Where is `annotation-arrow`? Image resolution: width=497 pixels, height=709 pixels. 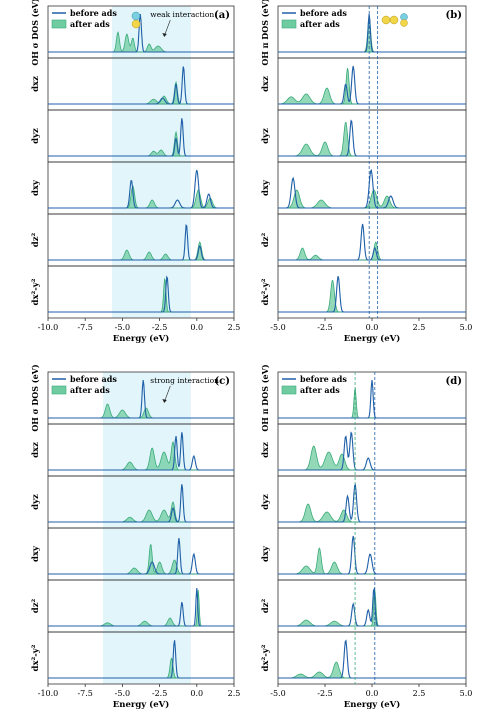
annotation-arrow is located at coordinates (167, 28).